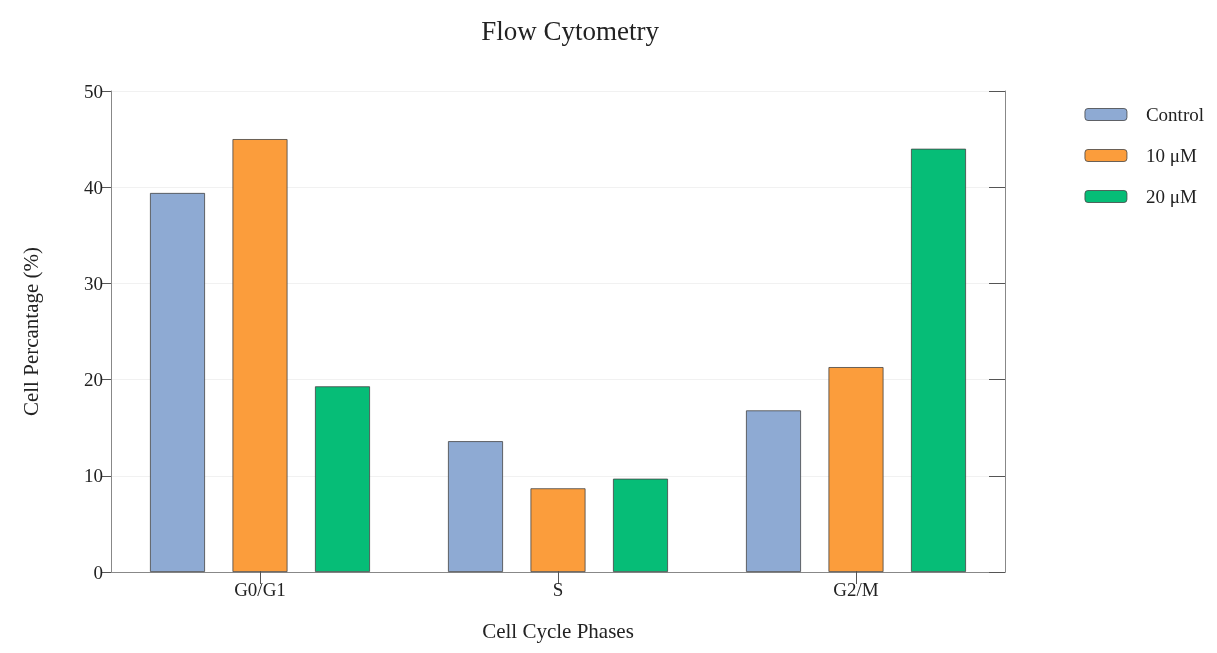 The width and height of the screenshot is (1217, 653). Describe the element at coordinates (558, 589) in the screenshot. I see `x-tick-label: S` at that location.